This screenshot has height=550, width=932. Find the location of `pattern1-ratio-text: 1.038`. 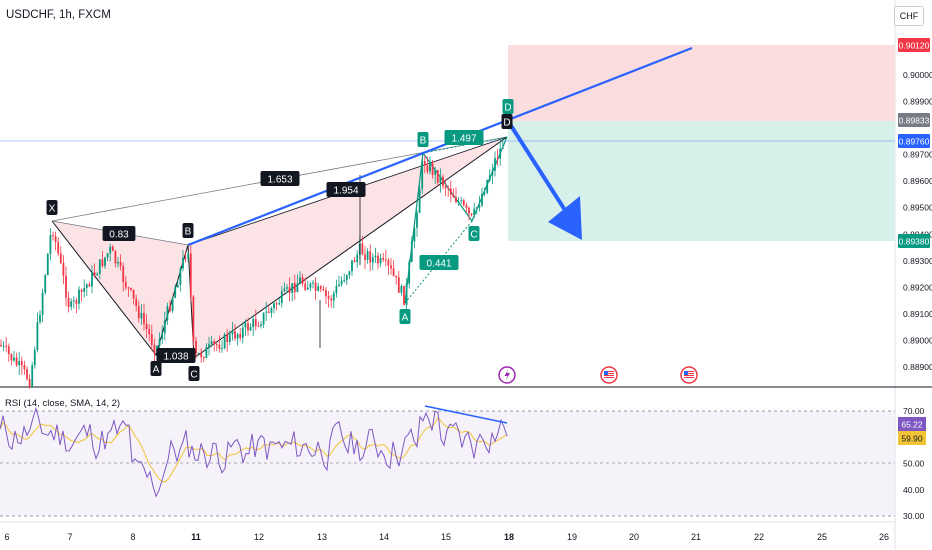

pattern1-ratio-text: 1.038 is located at coordinates (175, 357).